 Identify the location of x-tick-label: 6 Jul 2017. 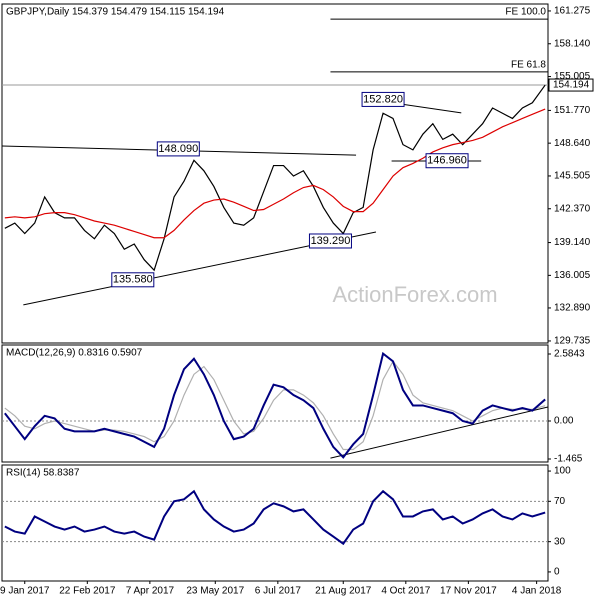
(278, 591).